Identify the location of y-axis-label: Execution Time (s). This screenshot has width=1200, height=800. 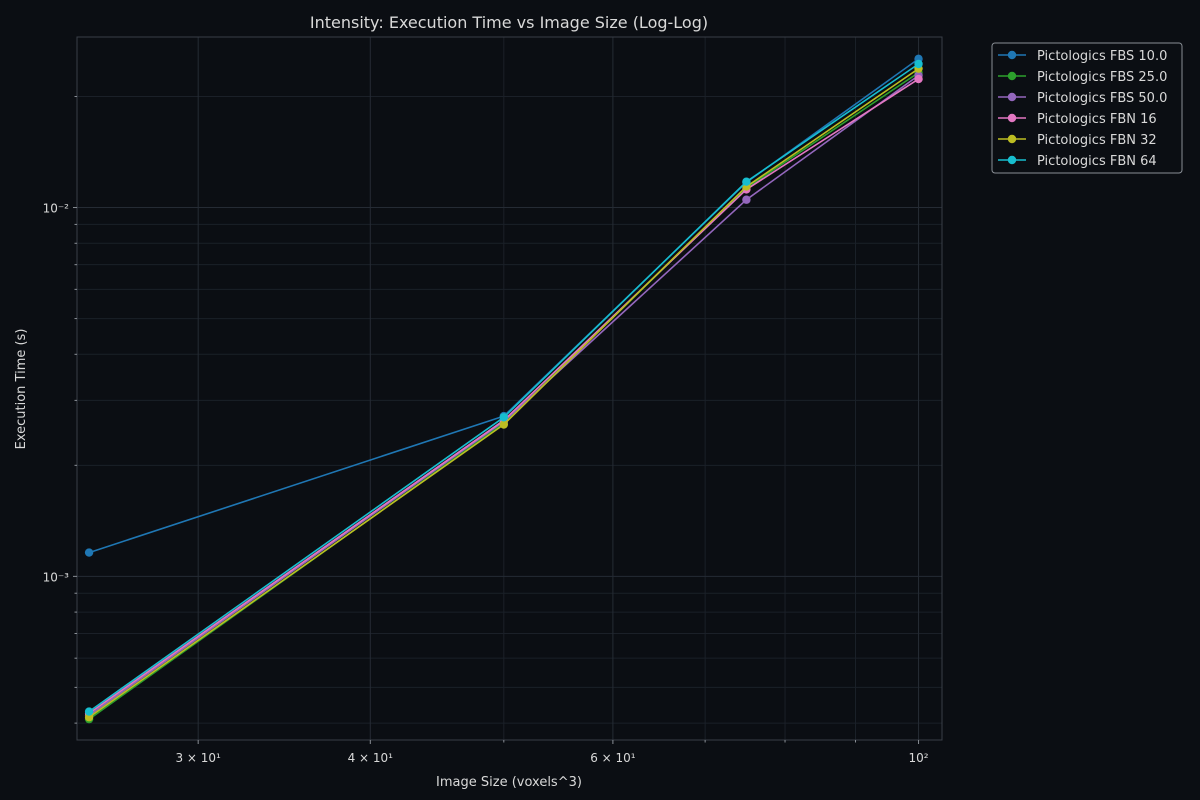
(21, 389).